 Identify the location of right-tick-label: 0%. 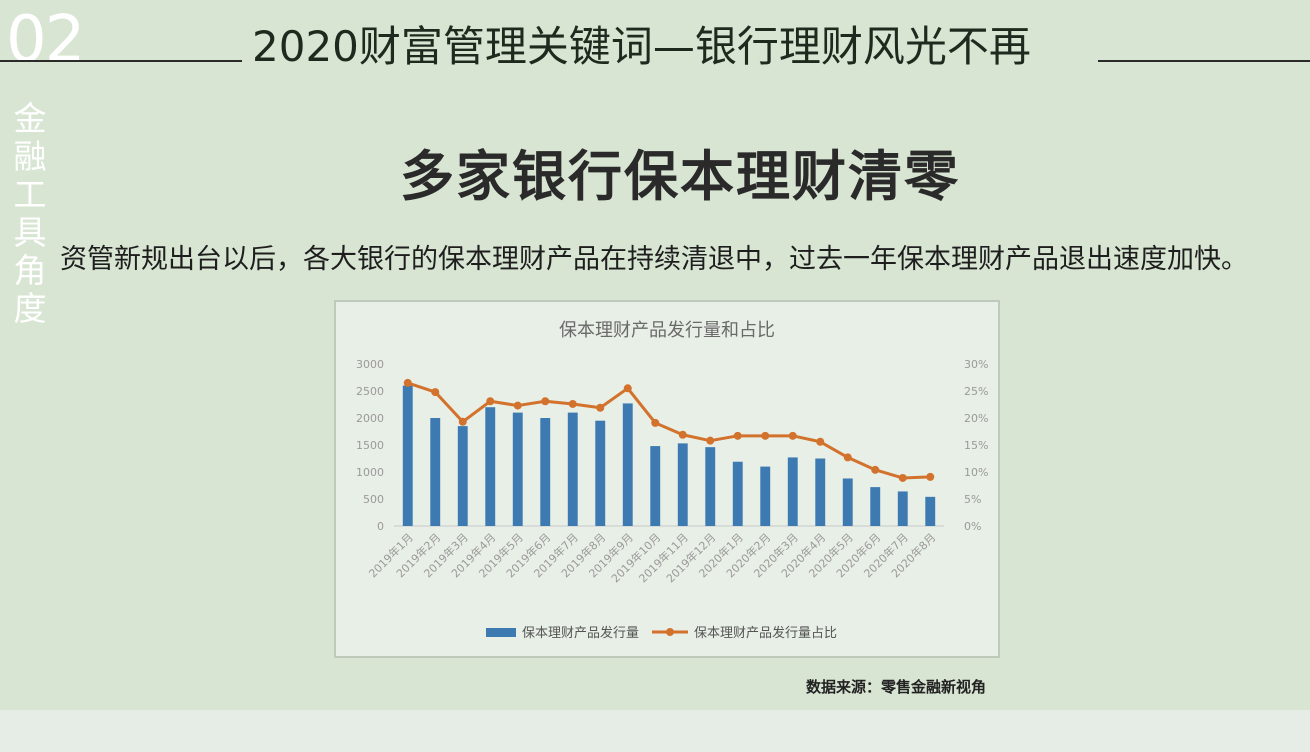
(972, 526).